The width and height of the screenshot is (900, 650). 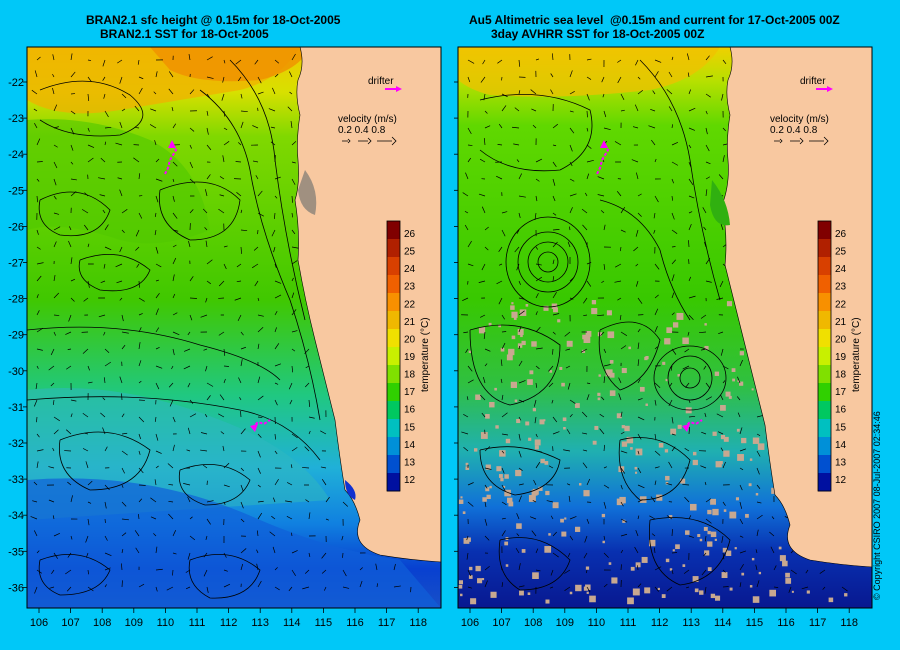 What do you see at coordinates (841, 357) in the screenshot?
I see `colorbar-tick-label: 19` at bounding box center [841, 357].